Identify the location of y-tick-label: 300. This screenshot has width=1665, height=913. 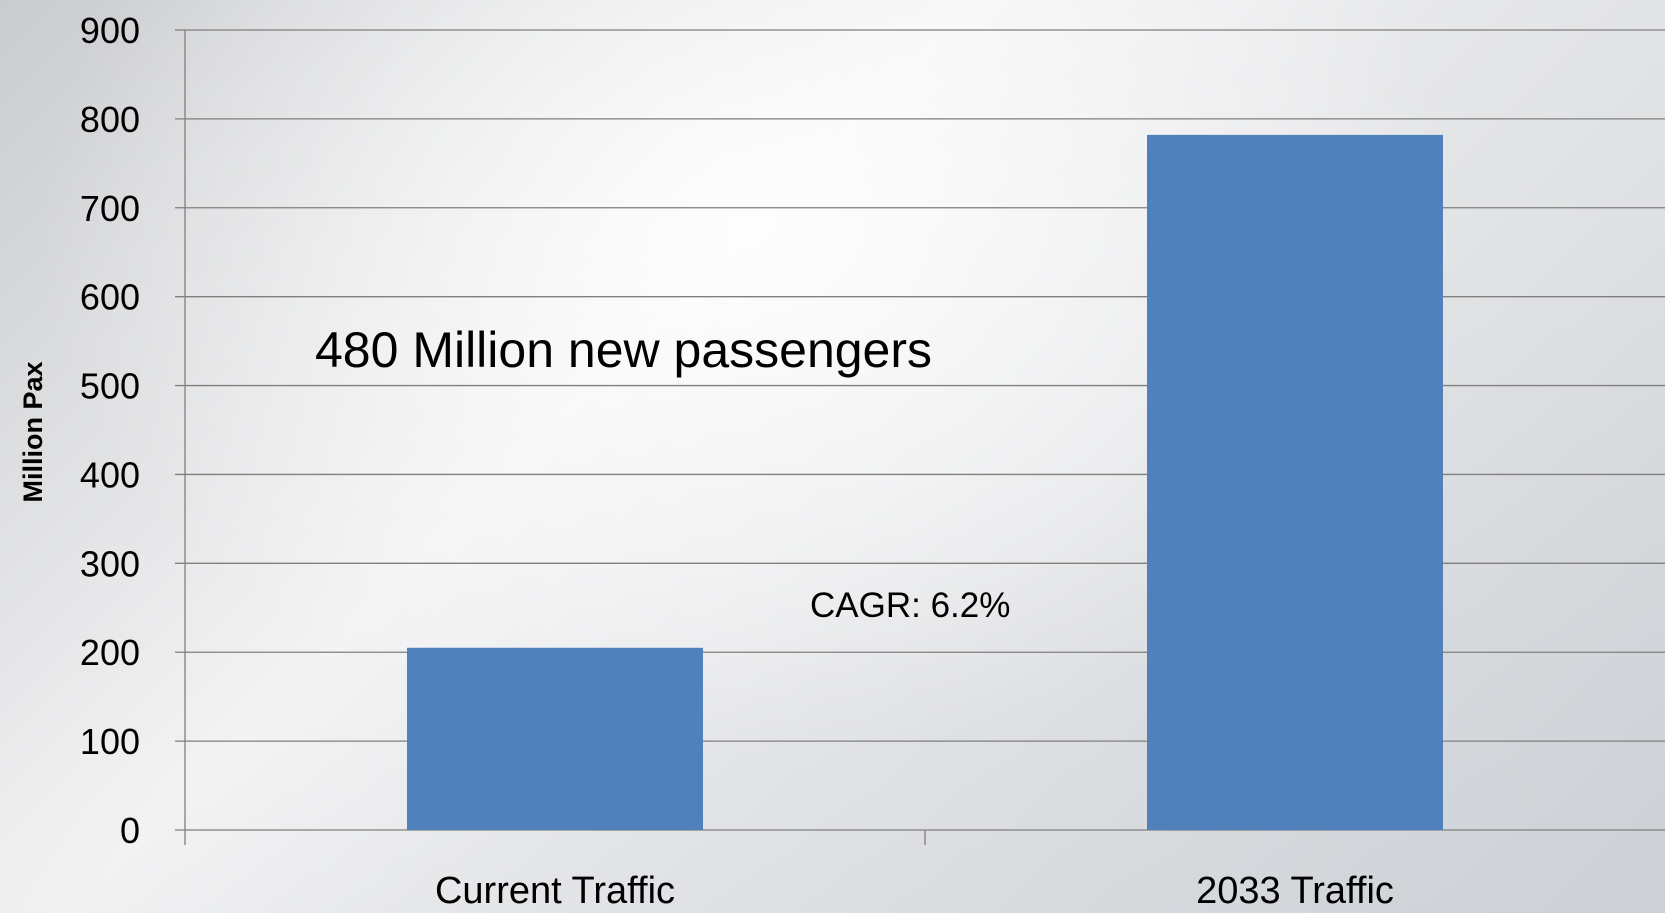
(110, 563).